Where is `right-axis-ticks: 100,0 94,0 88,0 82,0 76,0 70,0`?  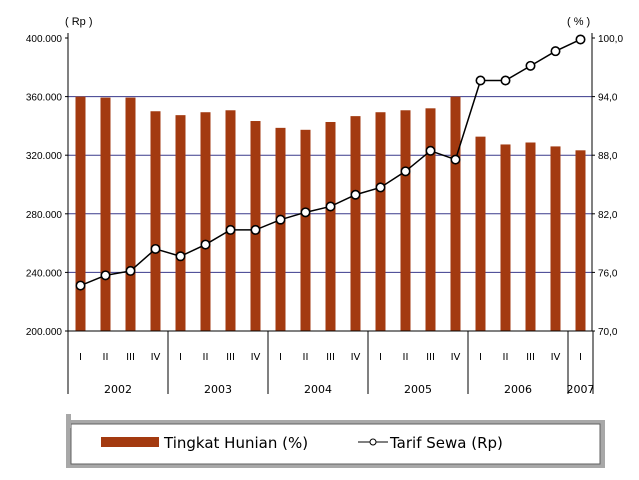
right-axis-ticks: 100,0 94,0 88,0 82,0 76,0 70,0 is located at coordinates (607, 186).